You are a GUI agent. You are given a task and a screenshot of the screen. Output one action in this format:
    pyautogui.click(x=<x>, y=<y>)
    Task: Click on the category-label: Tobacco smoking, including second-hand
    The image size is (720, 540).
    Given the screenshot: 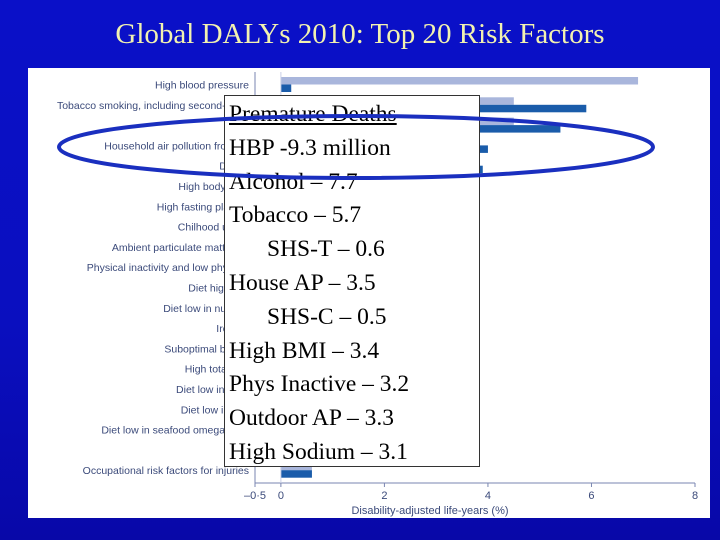 What is the action you would take?
    pyautogui.click(x=153, y=106)
    